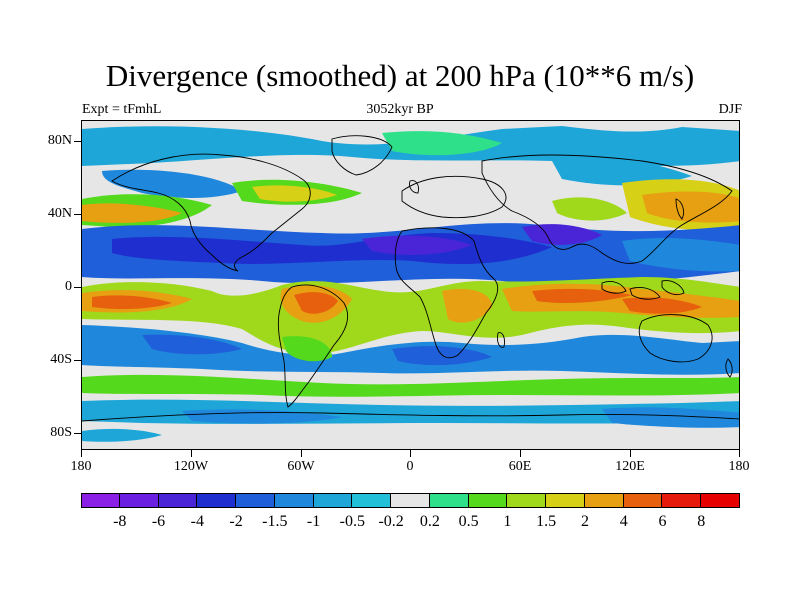 The image size is (800, 600). Describe the element at coordinates (120, 521) in the screenshot. I see `colorbar-label: -8` at that location.